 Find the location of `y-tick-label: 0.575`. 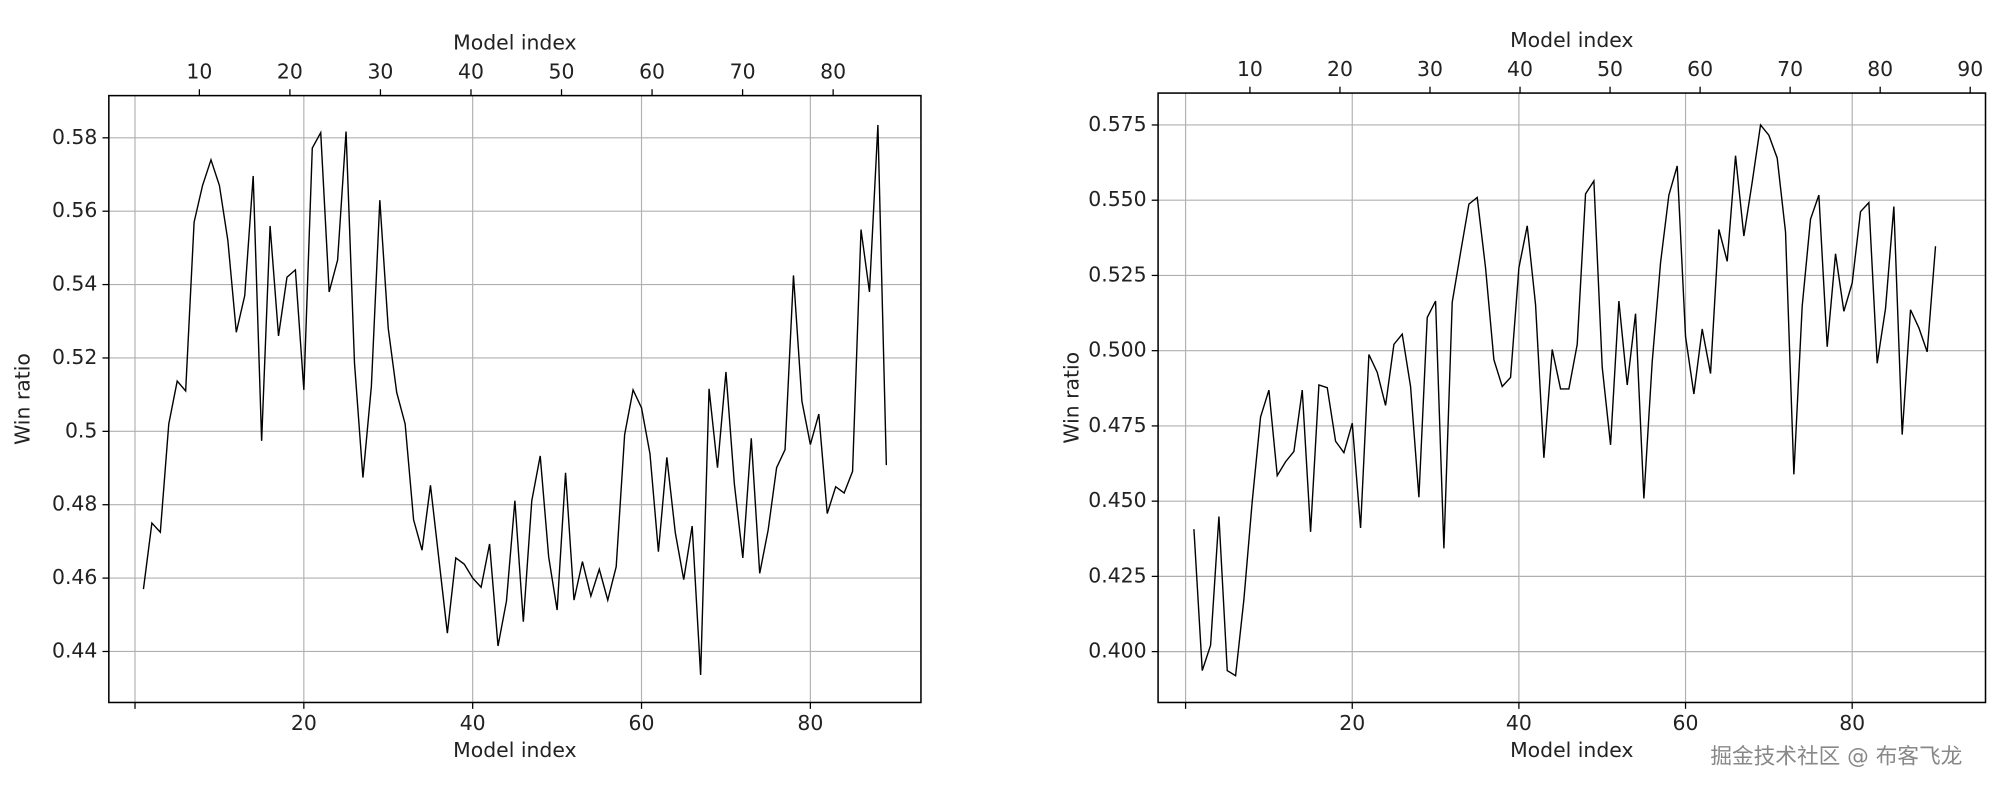

y-tick-label: 0.575 is located at coordinates (1117, 124).